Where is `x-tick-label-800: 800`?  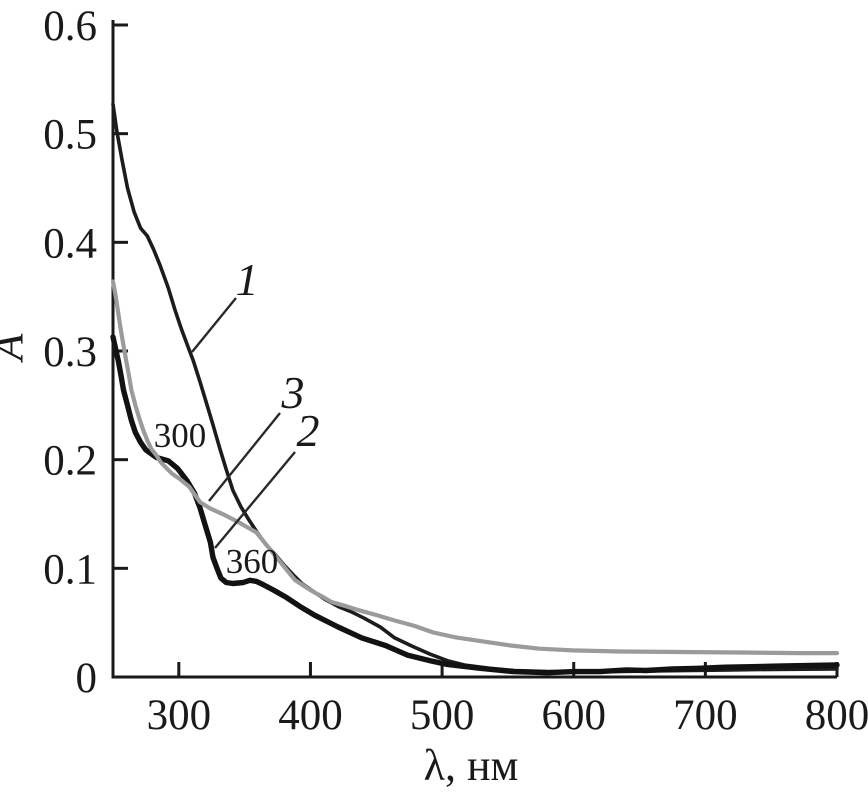
x-tick-label-800: 800 is located at coordinates (836, 715).